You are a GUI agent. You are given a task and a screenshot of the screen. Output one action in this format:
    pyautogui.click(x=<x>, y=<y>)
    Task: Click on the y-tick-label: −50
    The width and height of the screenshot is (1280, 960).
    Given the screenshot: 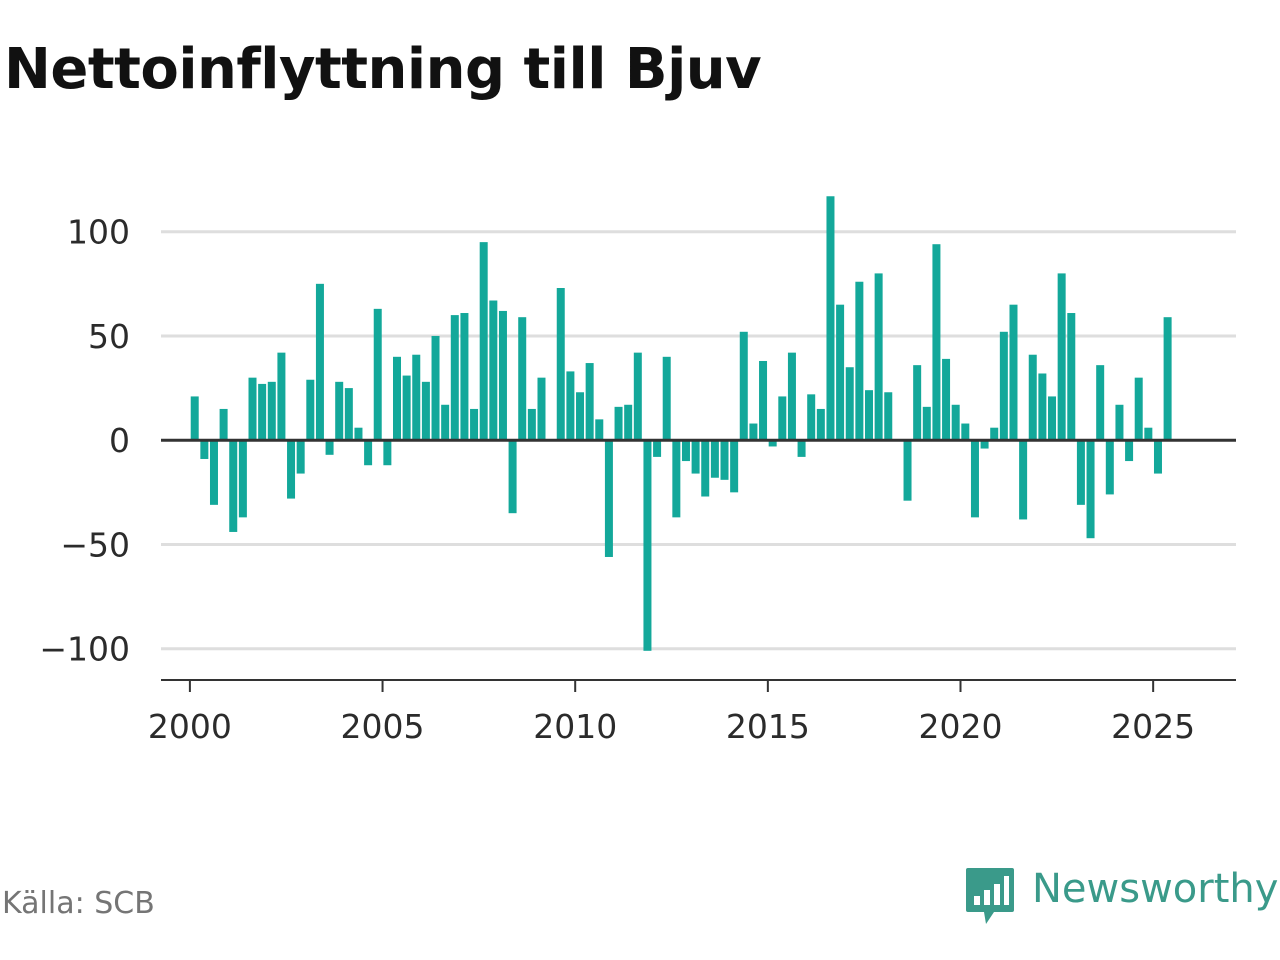 What is the action you would take?
    pyautogui.click(x=95, y=544)
    